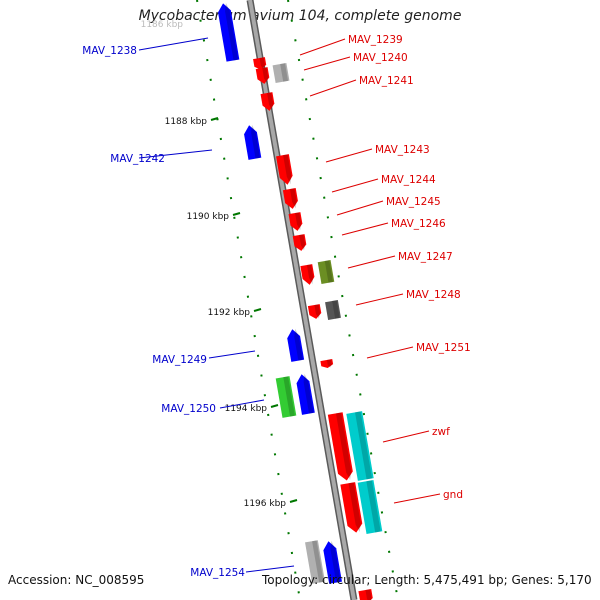 The image size is (600, 600). I want to click on gene-mav-1238-body, so click(229, 32).